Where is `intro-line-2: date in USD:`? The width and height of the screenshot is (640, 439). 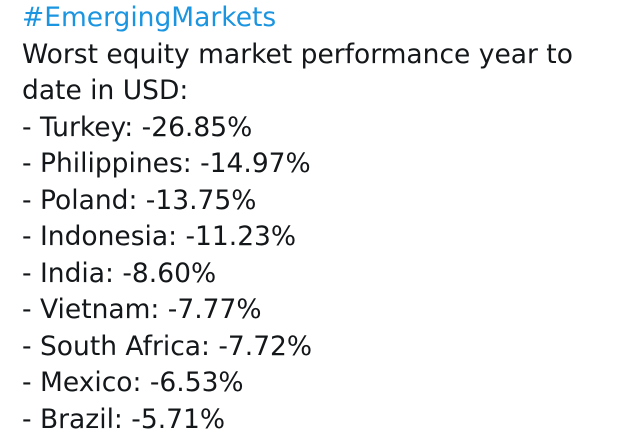
intro-line-2: date in USD: is located at coordinates (105, 90).